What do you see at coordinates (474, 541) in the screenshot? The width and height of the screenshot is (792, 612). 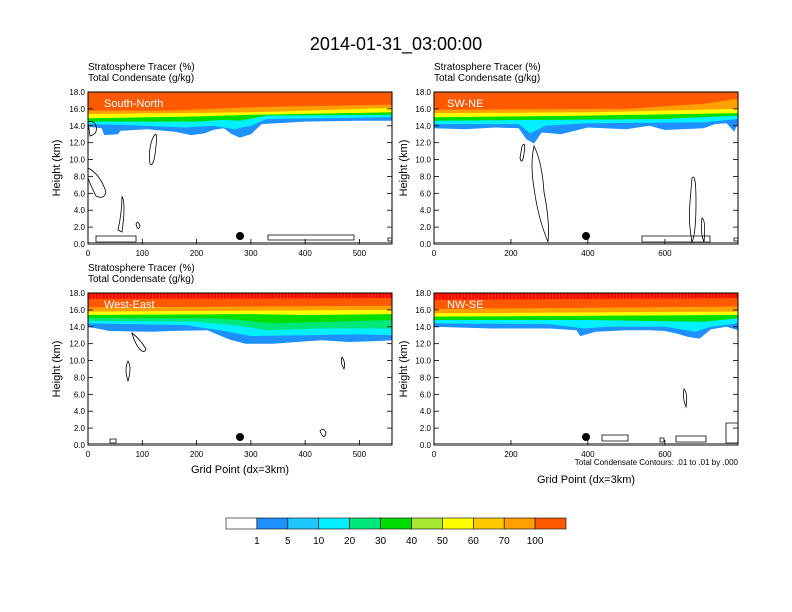 I see `colorbar-label: 60` at bounding box center [474, 541].